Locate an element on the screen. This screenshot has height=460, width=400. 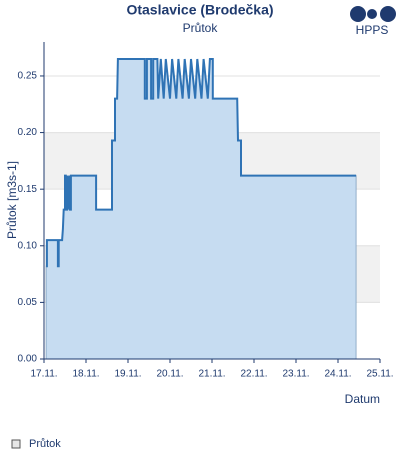
x-axis-label: Datum is located at coordinates (362, 399).